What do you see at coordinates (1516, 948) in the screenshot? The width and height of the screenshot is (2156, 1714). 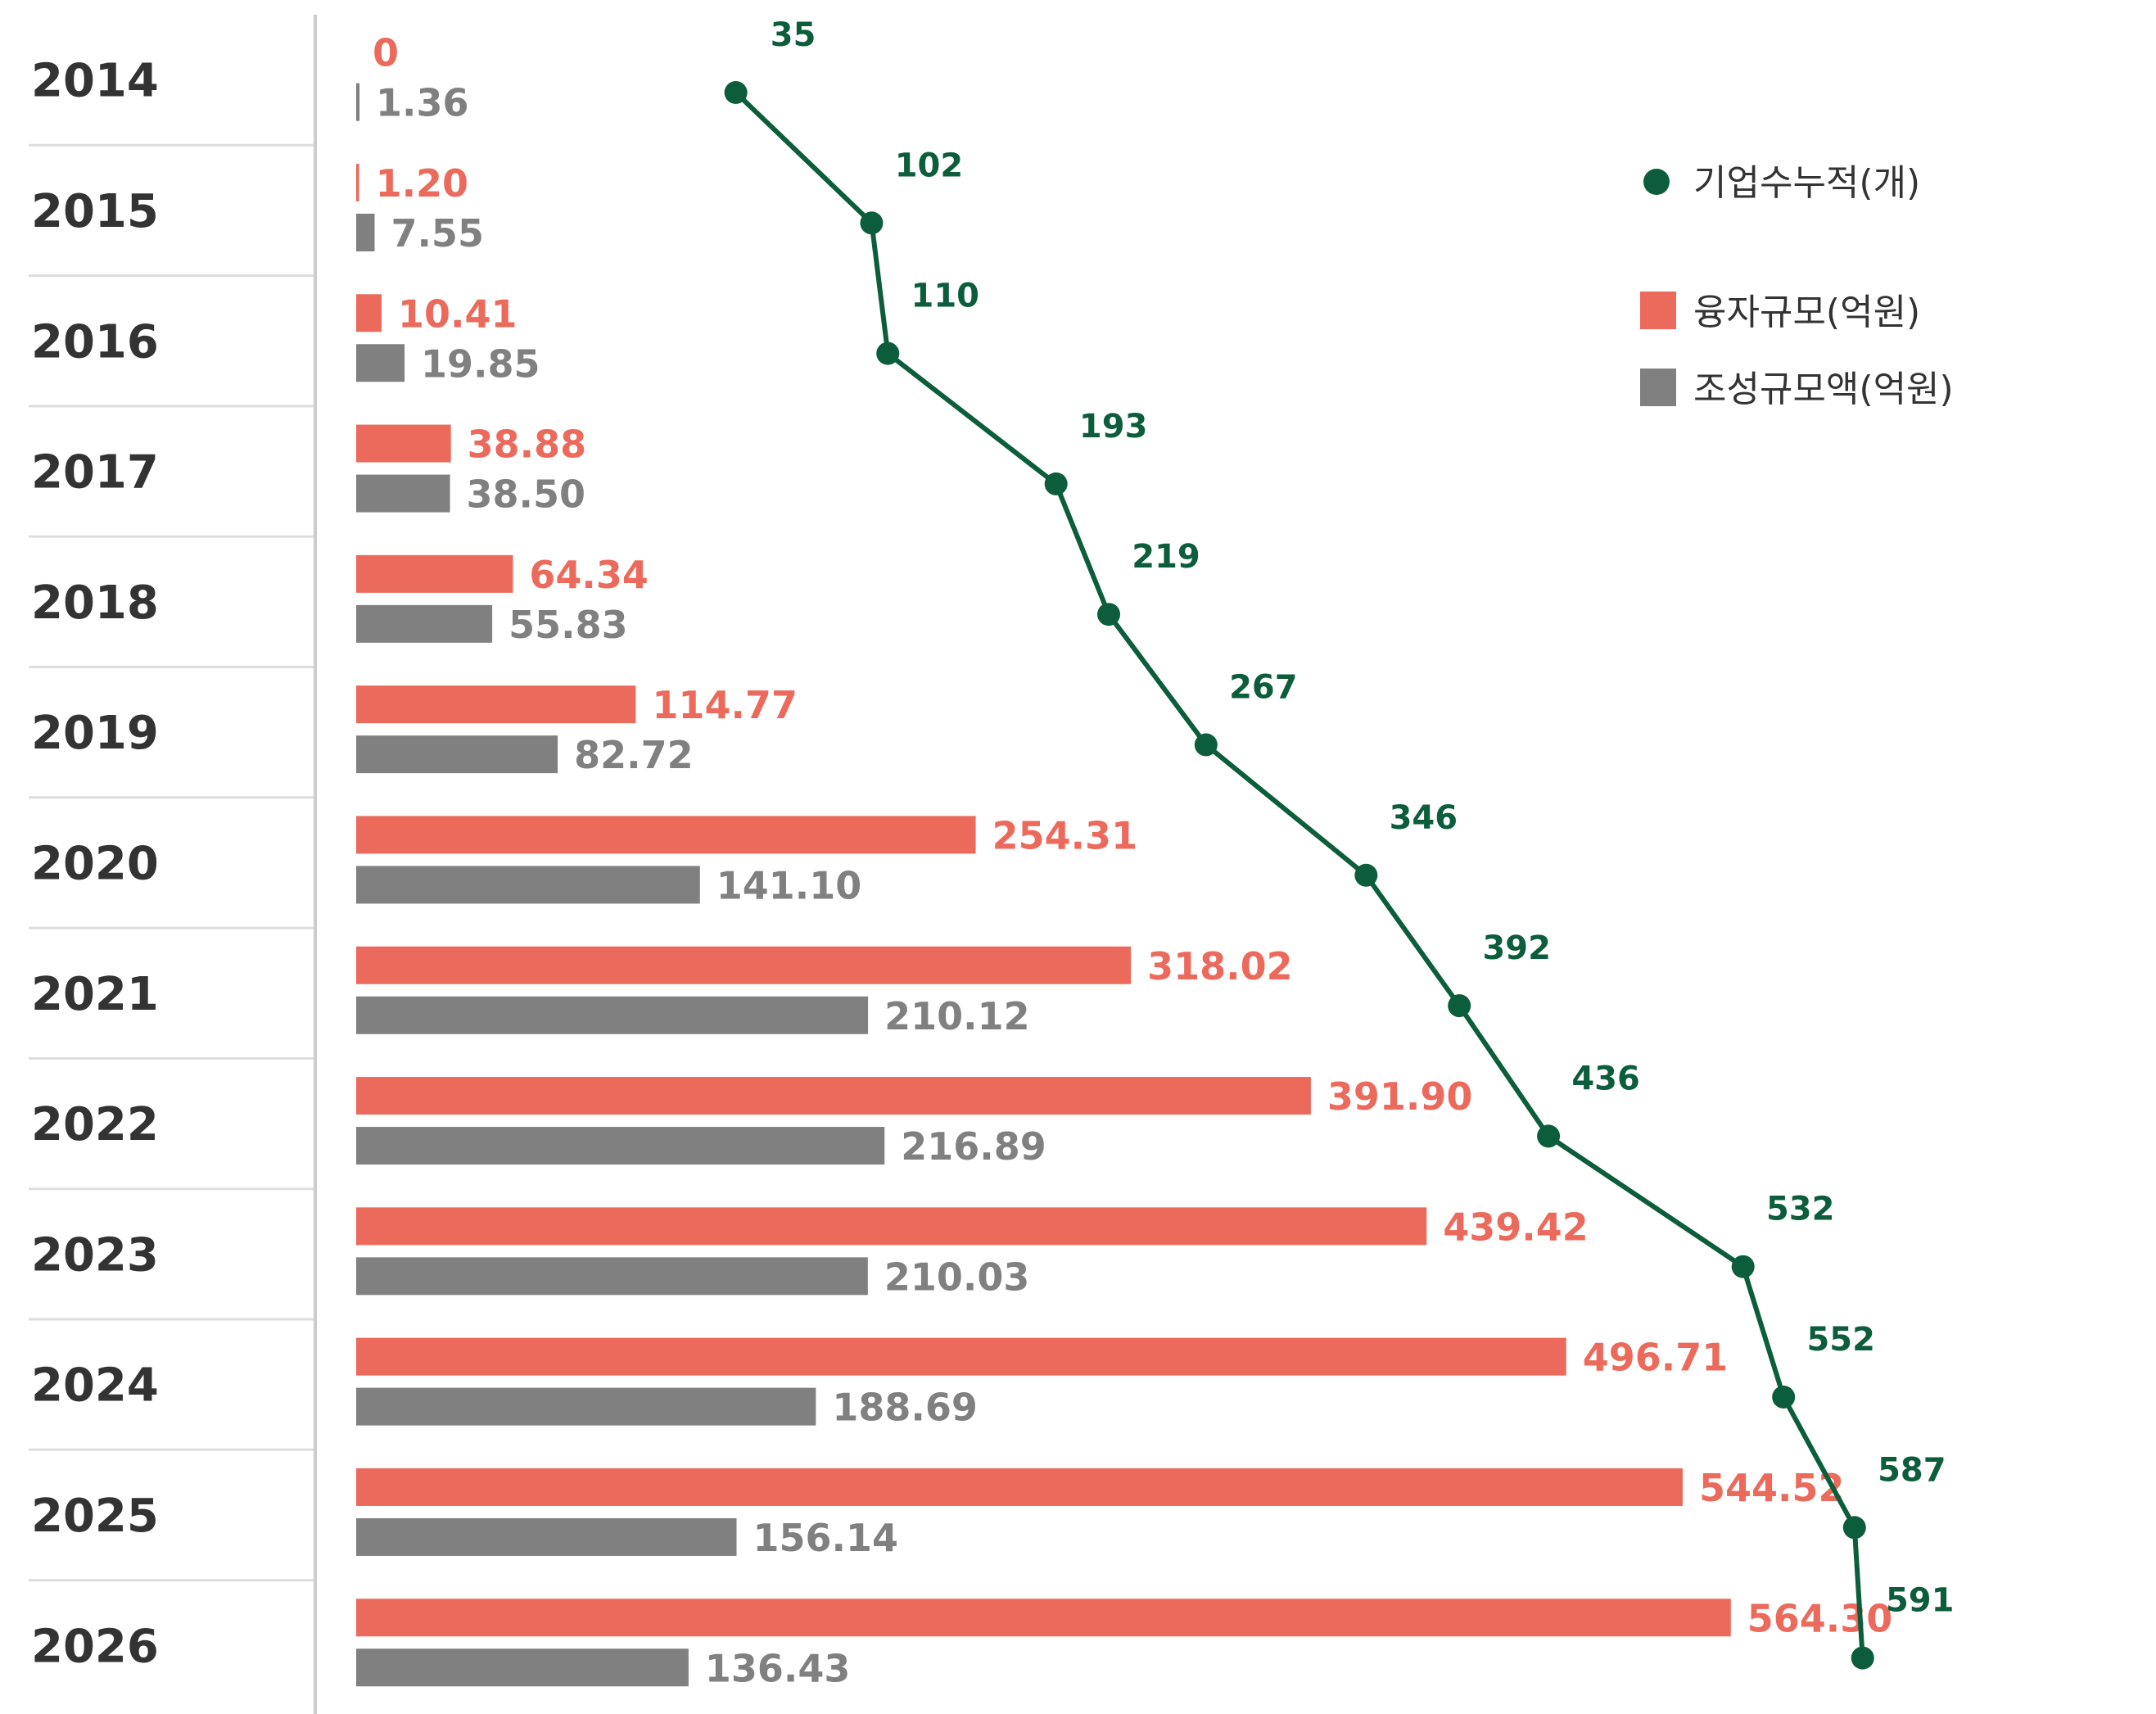 I see `company-count-label: 392` at bounding box center [1516, 948].